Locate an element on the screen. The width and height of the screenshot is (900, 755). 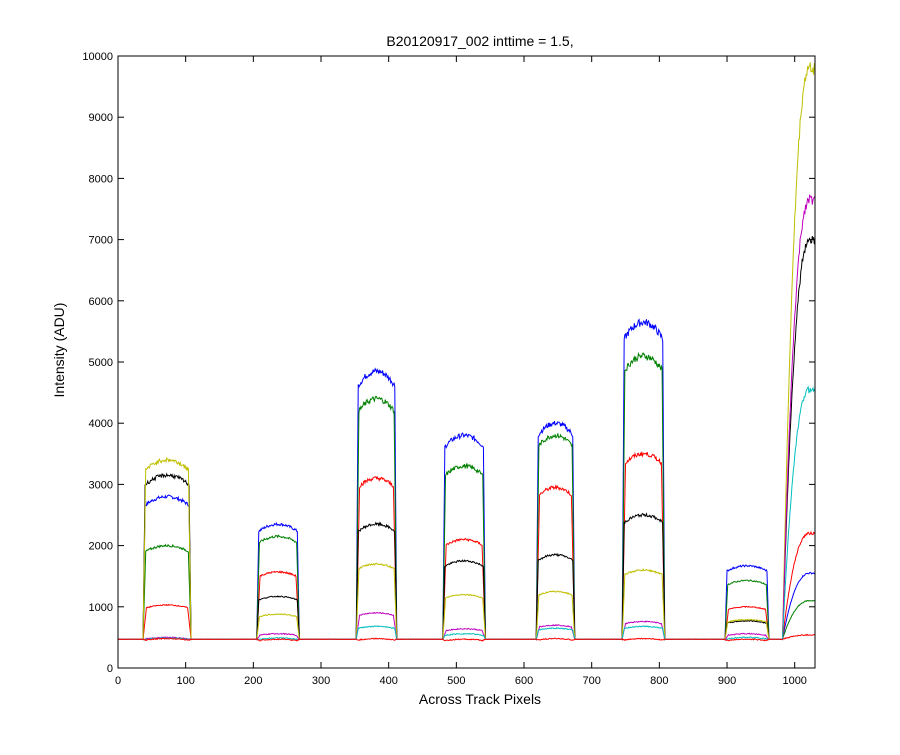
y-tick-label: 2000 is located at coordinates (101, 547).